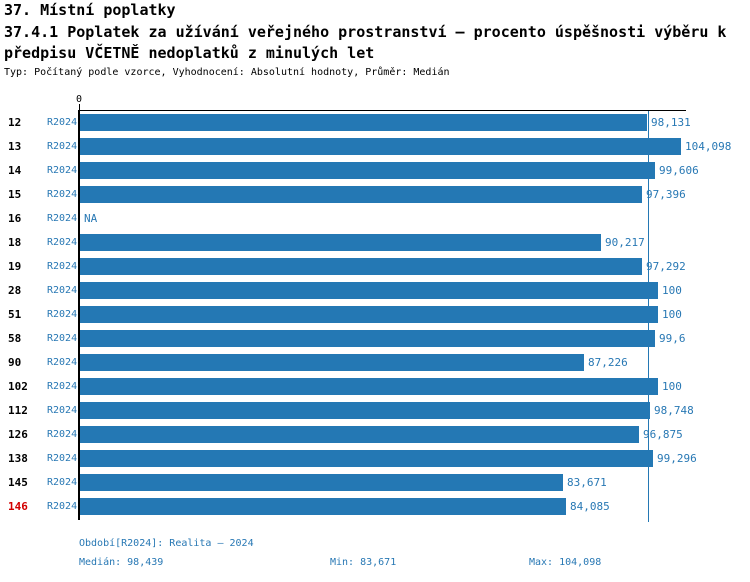  Describe the element at coordinates (587, 482) in the screenshot. I see `bar-value-label: 83,671` at that location.